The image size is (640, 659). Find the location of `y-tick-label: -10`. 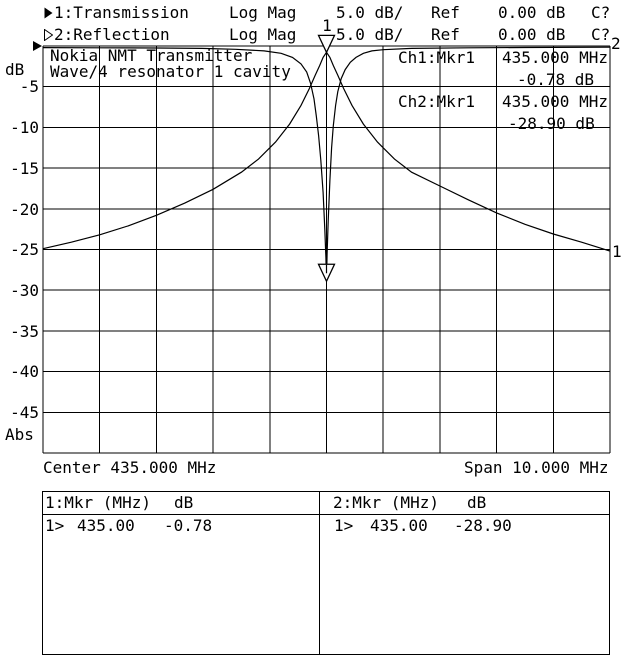

y-tick-label: -10 is located at coordinates (24, 127).